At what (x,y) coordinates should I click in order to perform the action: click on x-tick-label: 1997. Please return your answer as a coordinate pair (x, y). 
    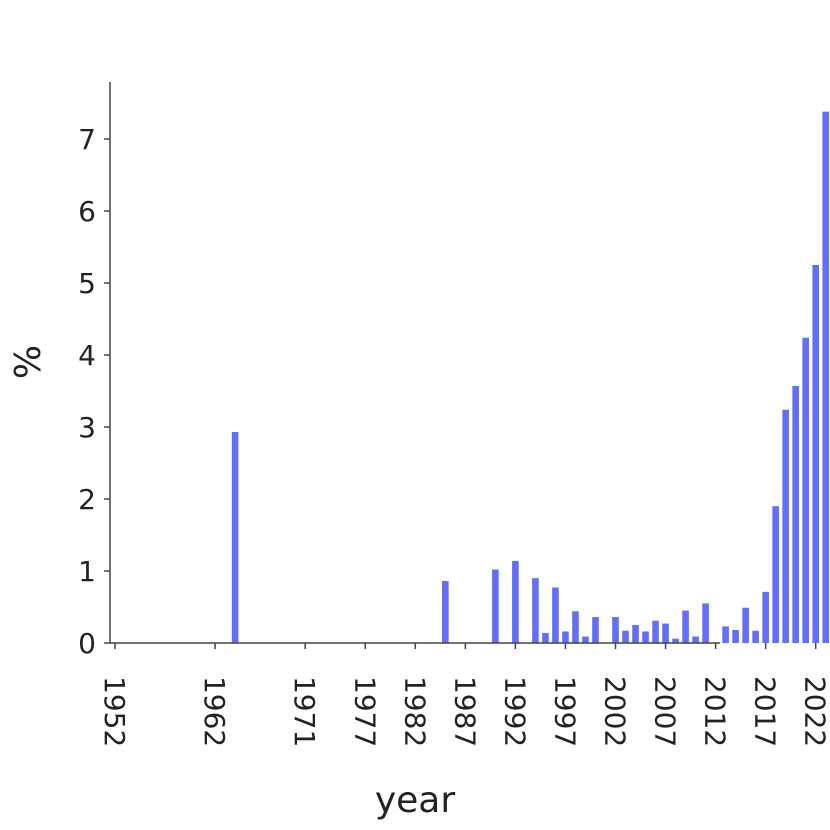
    Looking at the image, I should click on (564, 711).